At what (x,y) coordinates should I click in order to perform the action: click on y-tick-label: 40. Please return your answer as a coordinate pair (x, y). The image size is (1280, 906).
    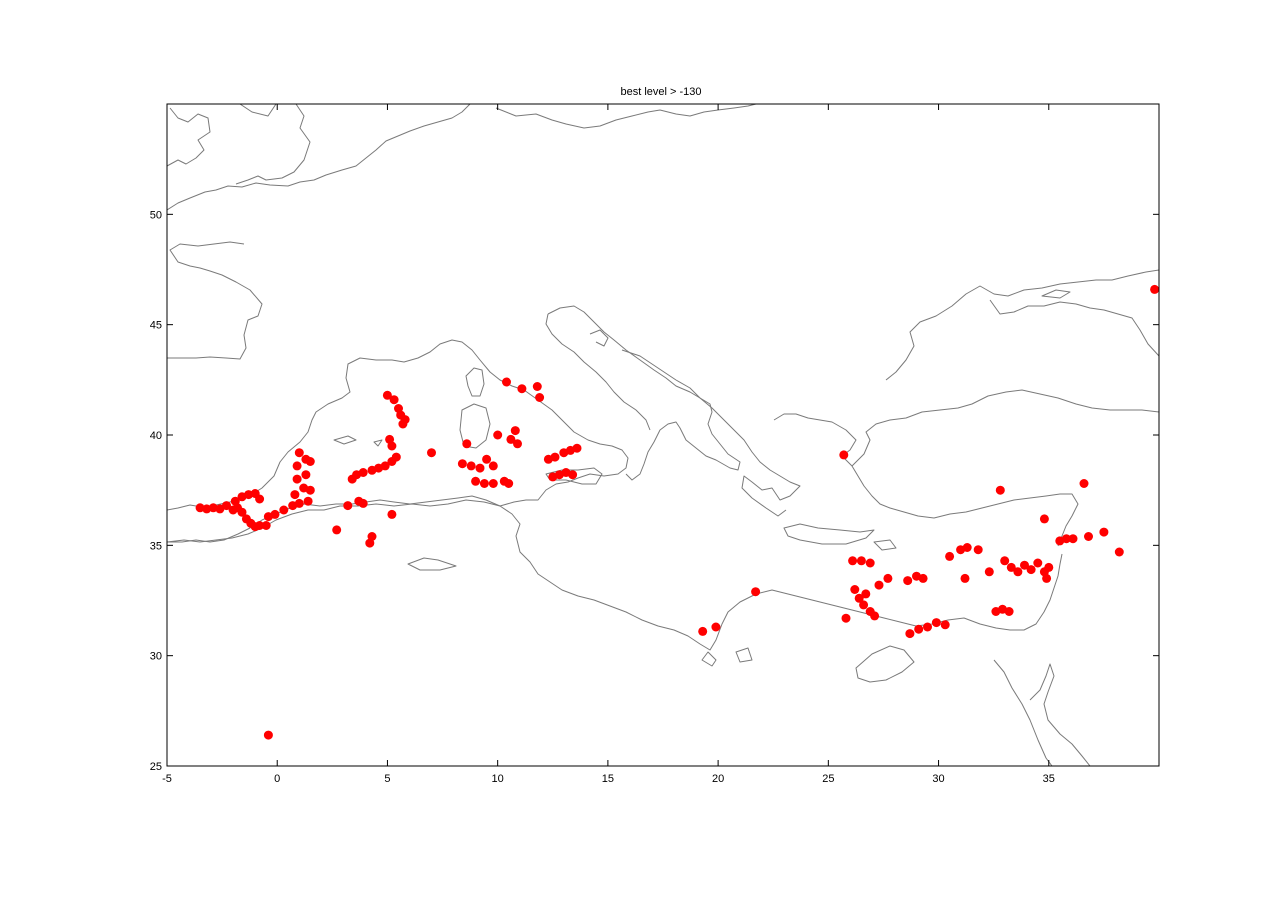
    Looking at the image, I should click on (156, 436).